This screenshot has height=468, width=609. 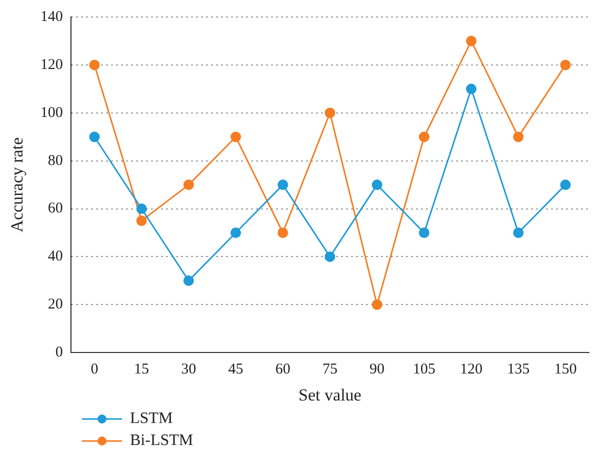 What do you see at coordinates (151, 419) in the screenshot?
I see `legend-label: LSTM` at bounding box center [151, 419].